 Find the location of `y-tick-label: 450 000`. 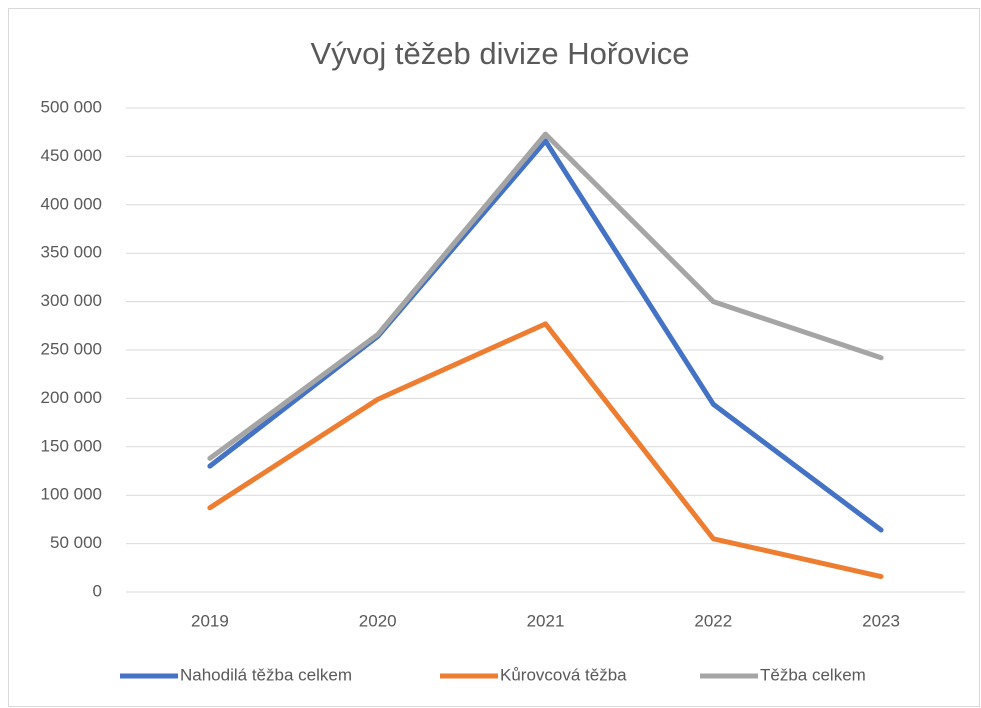

y-tick-label: 450 000 is located at coordinates (71, 155).